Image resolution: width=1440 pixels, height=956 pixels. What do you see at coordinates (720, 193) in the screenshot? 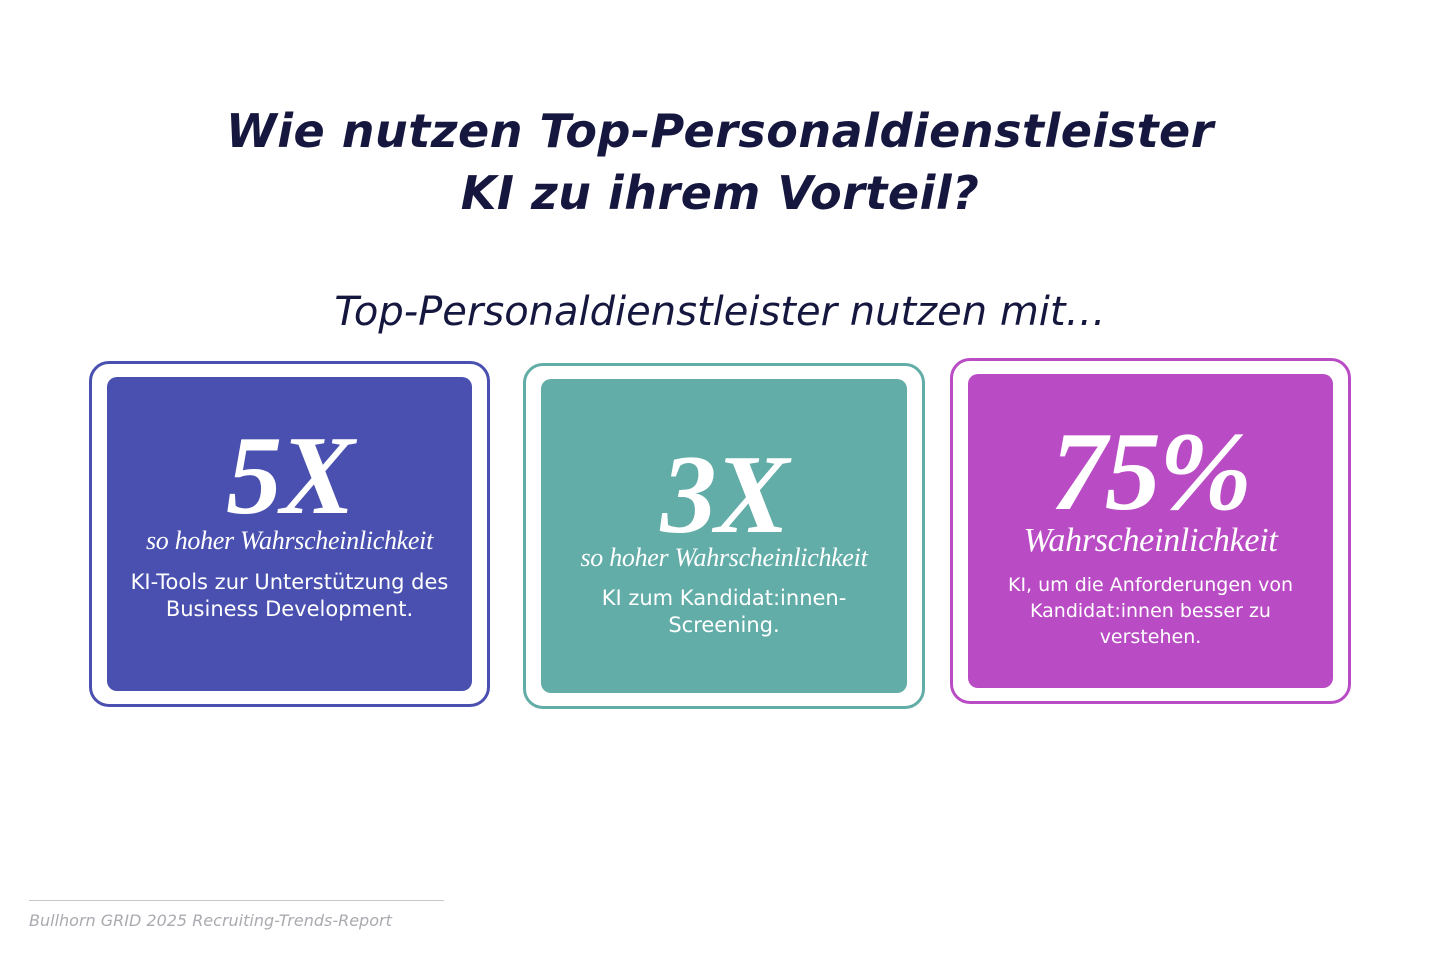
I see `page-title-line-2: KI zu ihrem Vorteil?` at bounding box center [720, 193].